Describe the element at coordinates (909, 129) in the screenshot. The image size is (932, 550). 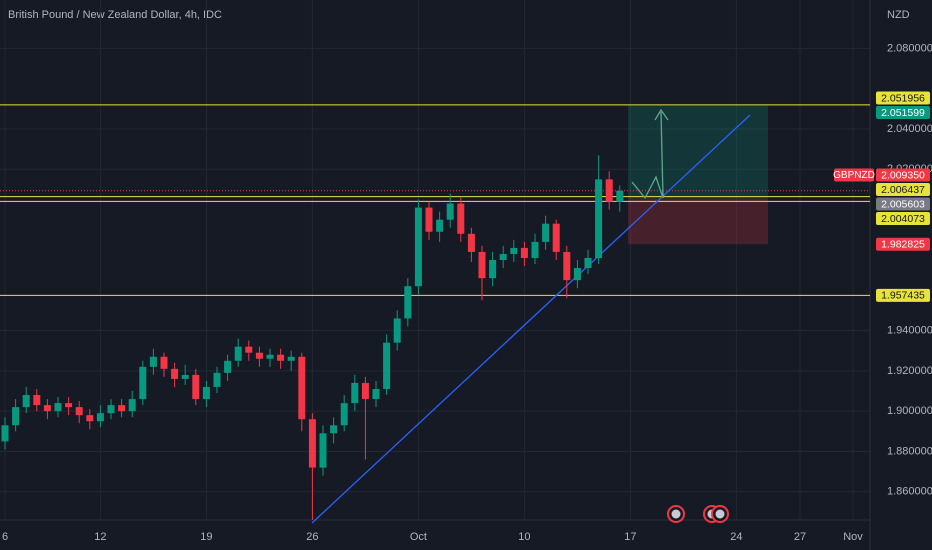
I see `y-tick-label: 2.040000` at that location.